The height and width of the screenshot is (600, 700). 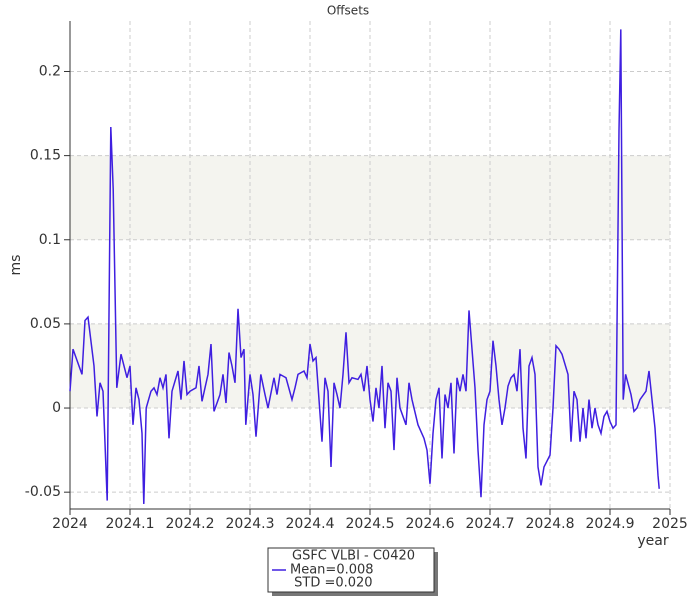 I want to click on x-tick-label: 2024.5, so click(x=370, y=524).